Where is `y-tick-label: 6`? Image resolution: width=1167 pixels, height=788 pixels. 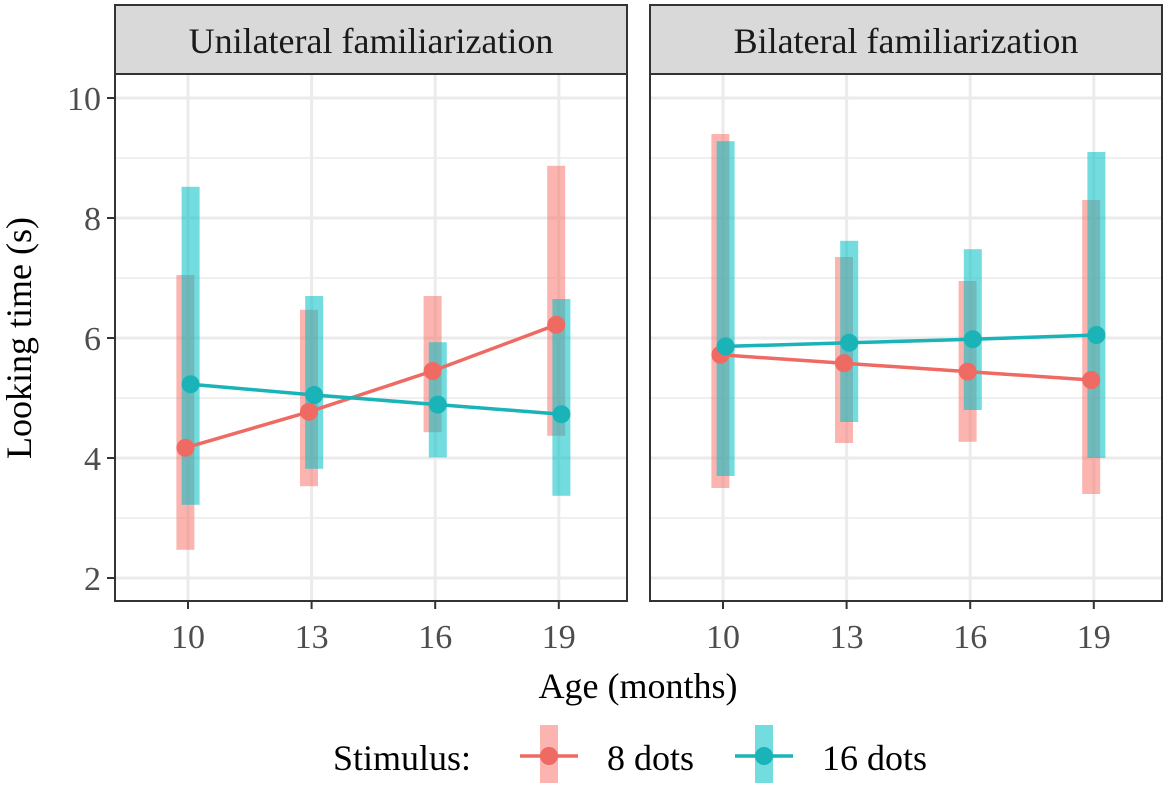 y-tick-label: 6 is located at coordinates (92, 339).